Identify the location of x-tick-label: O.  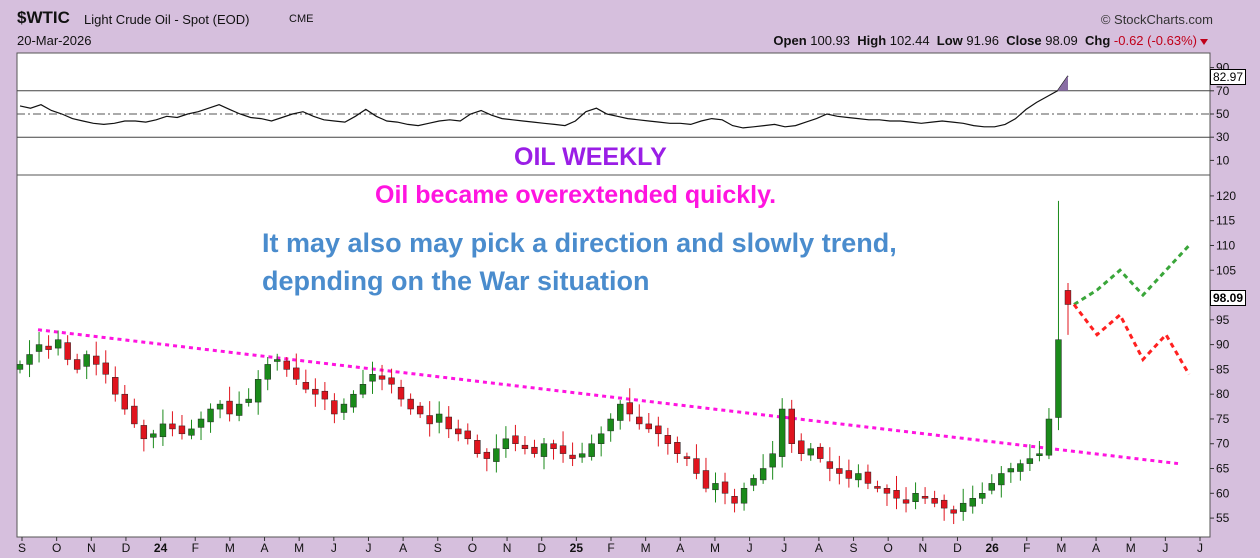
(472, 548).